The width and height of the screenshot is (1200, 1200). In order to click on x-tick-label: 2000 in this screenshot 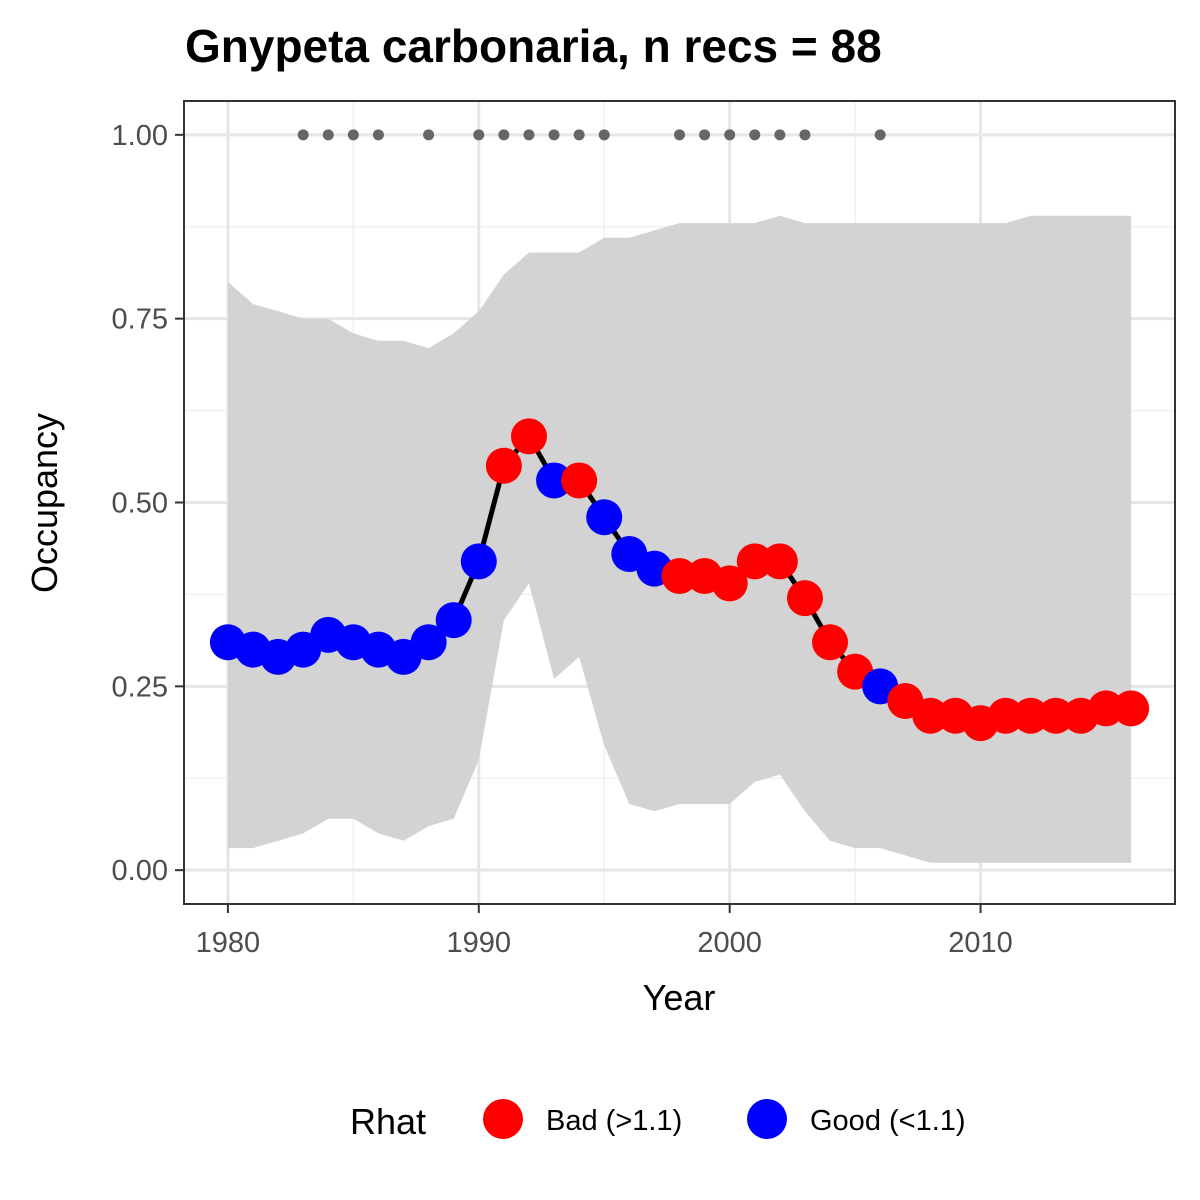, I will do `click(729, 943)`.